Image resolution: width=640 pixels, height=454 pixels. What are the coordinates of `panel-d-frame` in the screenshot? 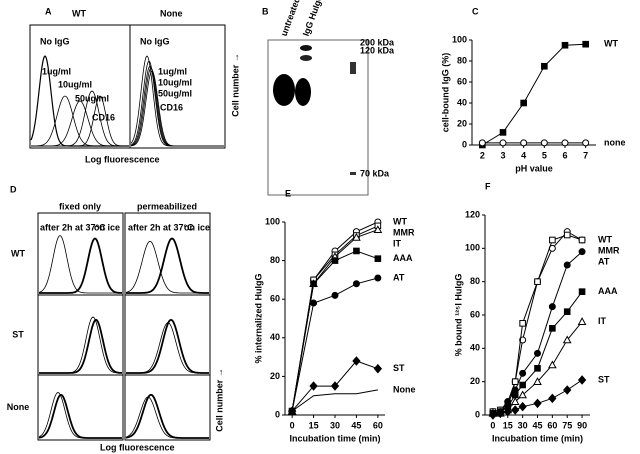 It's located at (167, 335).